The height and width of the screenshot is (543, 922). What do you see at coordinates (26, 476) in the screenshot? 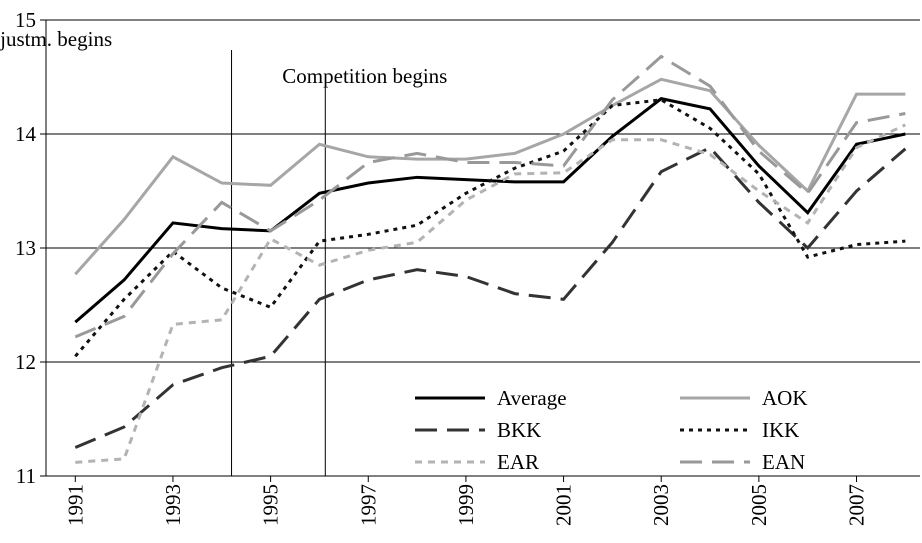
I see `y-tick-label: 11` at bounding box center [26, 476].